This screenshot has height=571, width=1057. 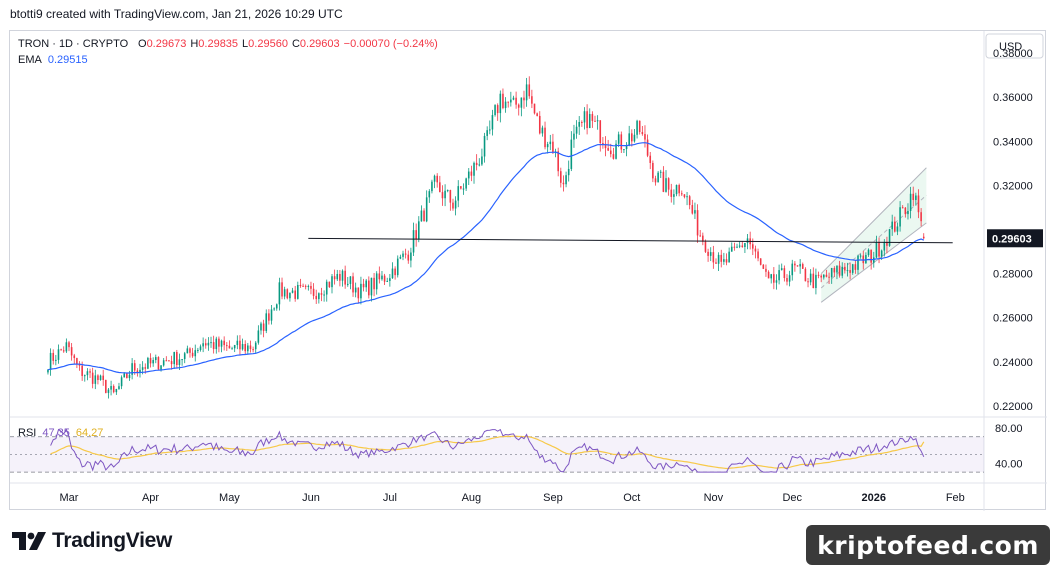 I want to click on tradingview-logo-text: TradingView, so click(x=112, y=540).